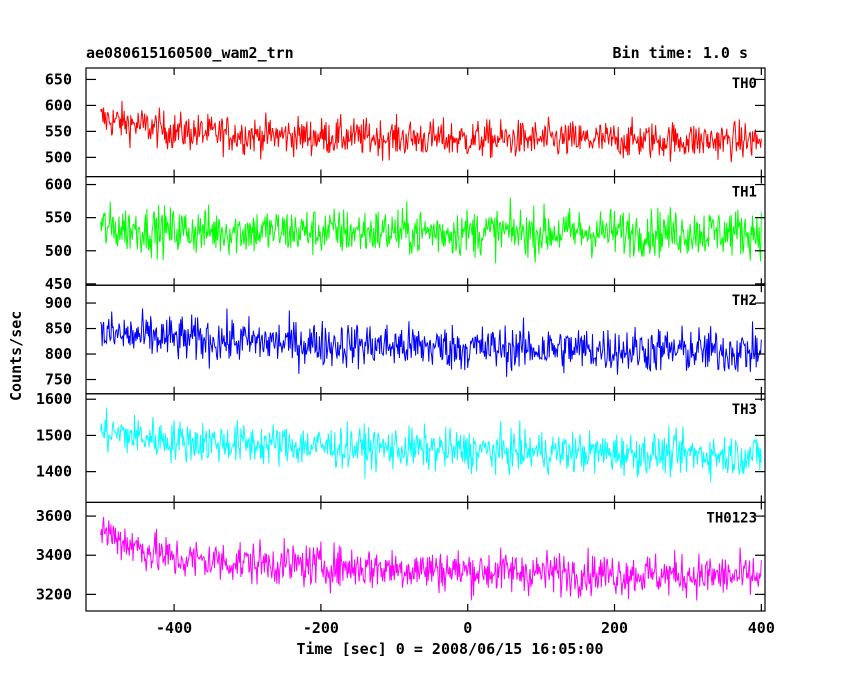  What do you see at coordinates (744, 84) in the screenshot?
I see `panel-label-th0: TH0` at bounding box center [744, 84].